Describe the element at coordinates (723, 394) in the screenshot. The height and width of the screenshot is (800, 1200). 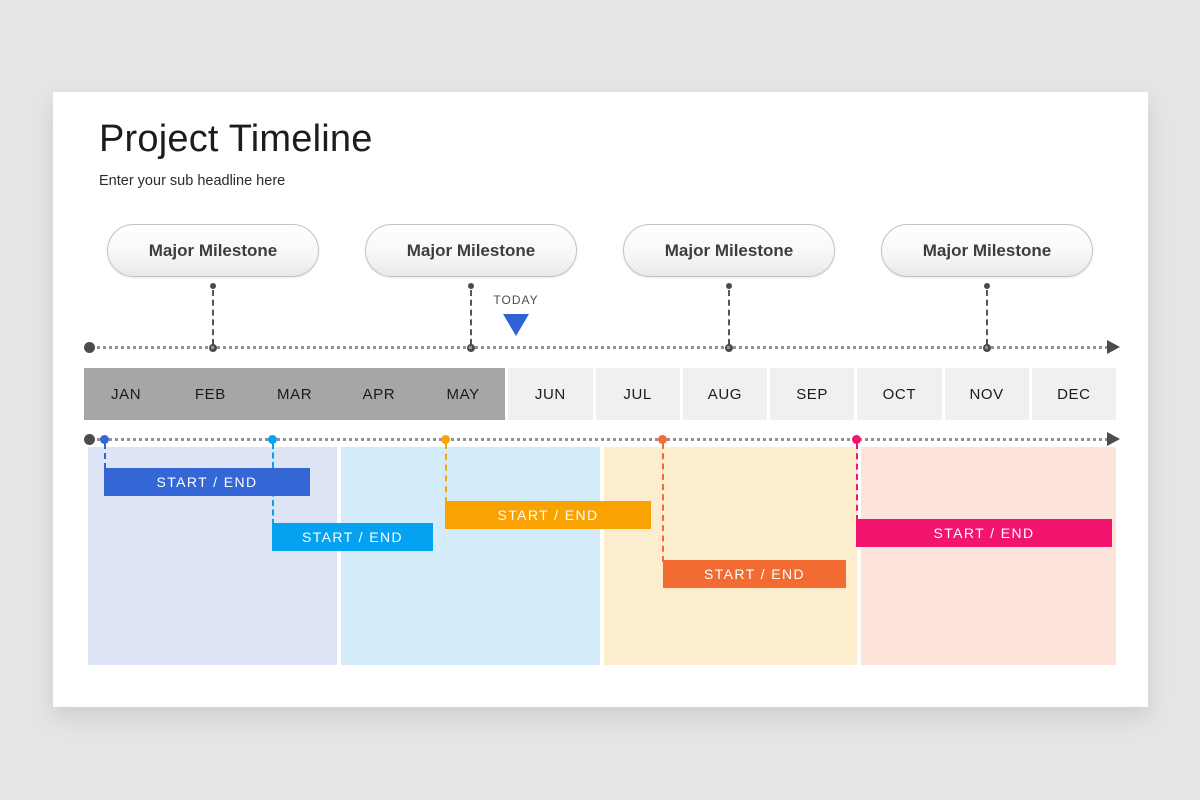
I see `month-cell-aug: AUG` at that location.